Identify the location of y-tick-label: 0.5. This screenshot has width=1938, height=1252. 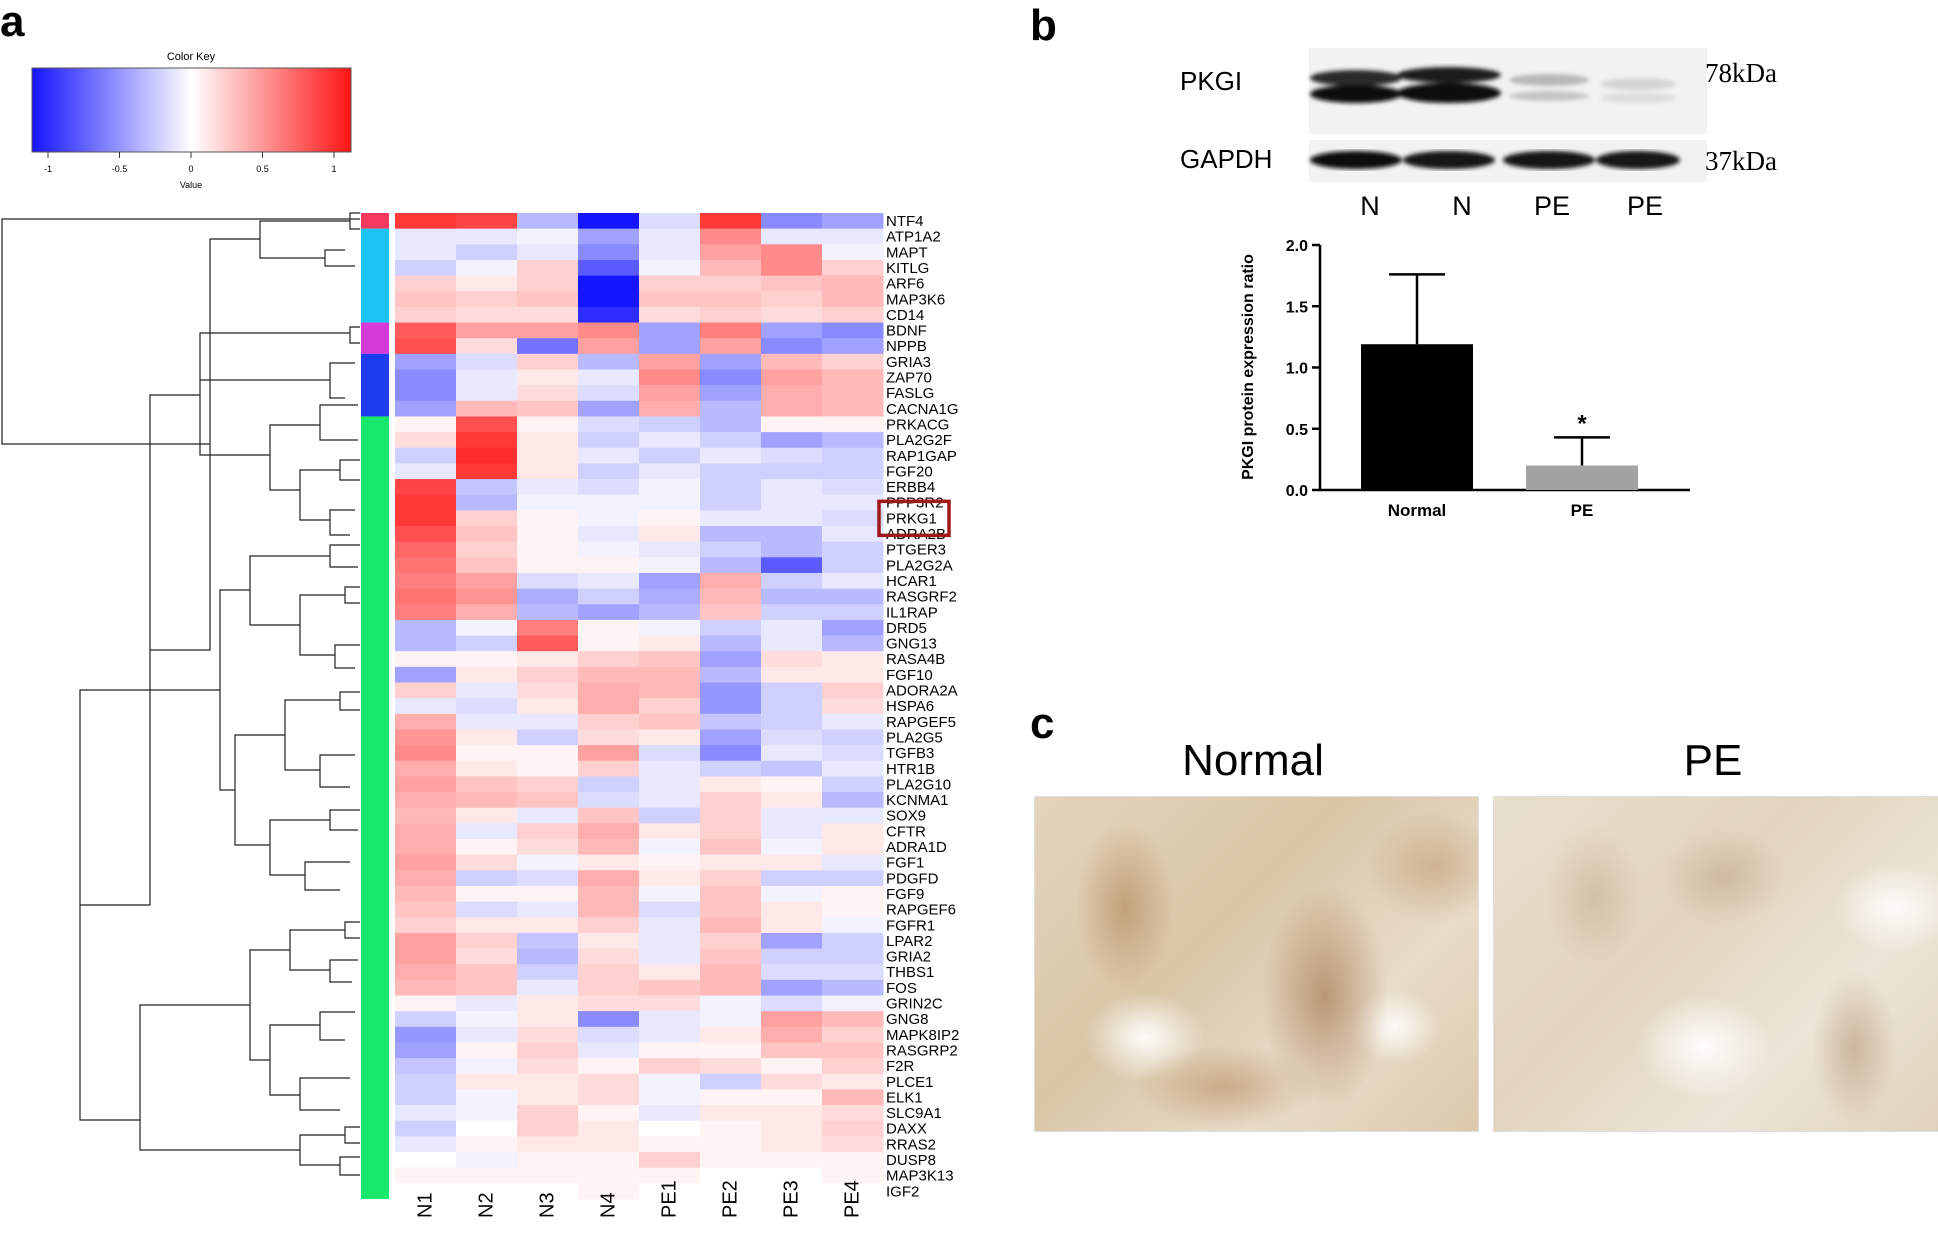
(1297, 430).